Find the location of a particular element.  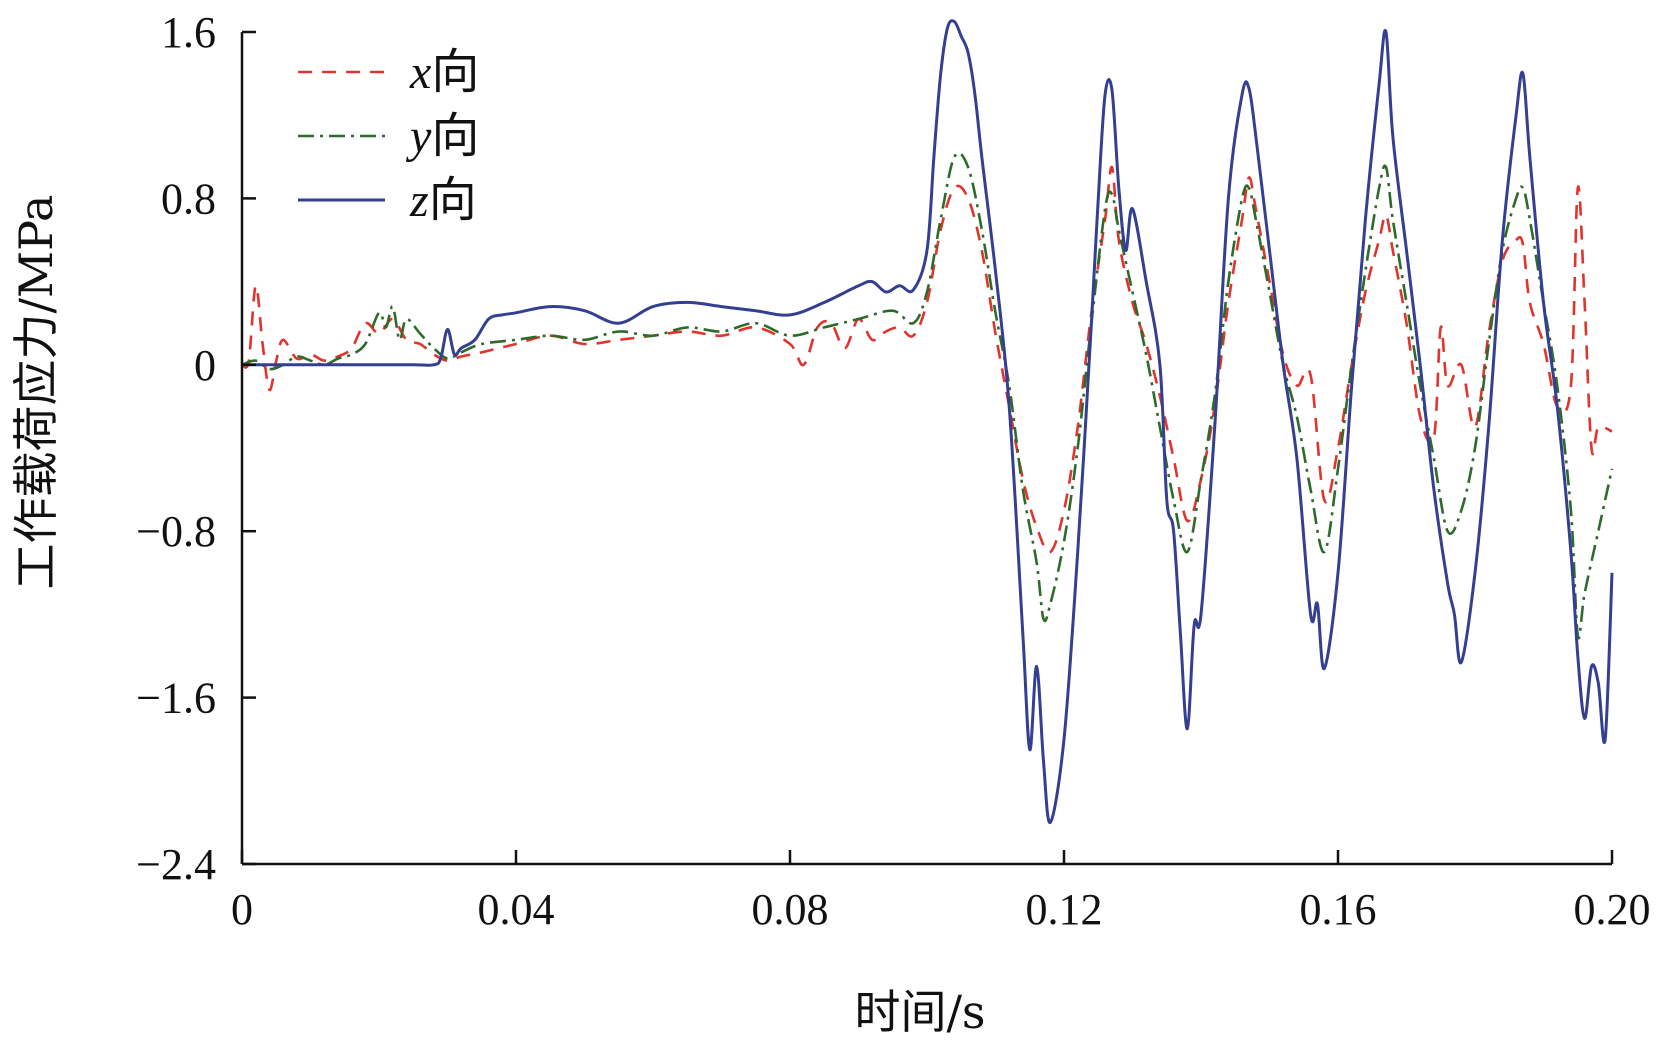

legend-symbol: x is located at coordinates (420, 72).